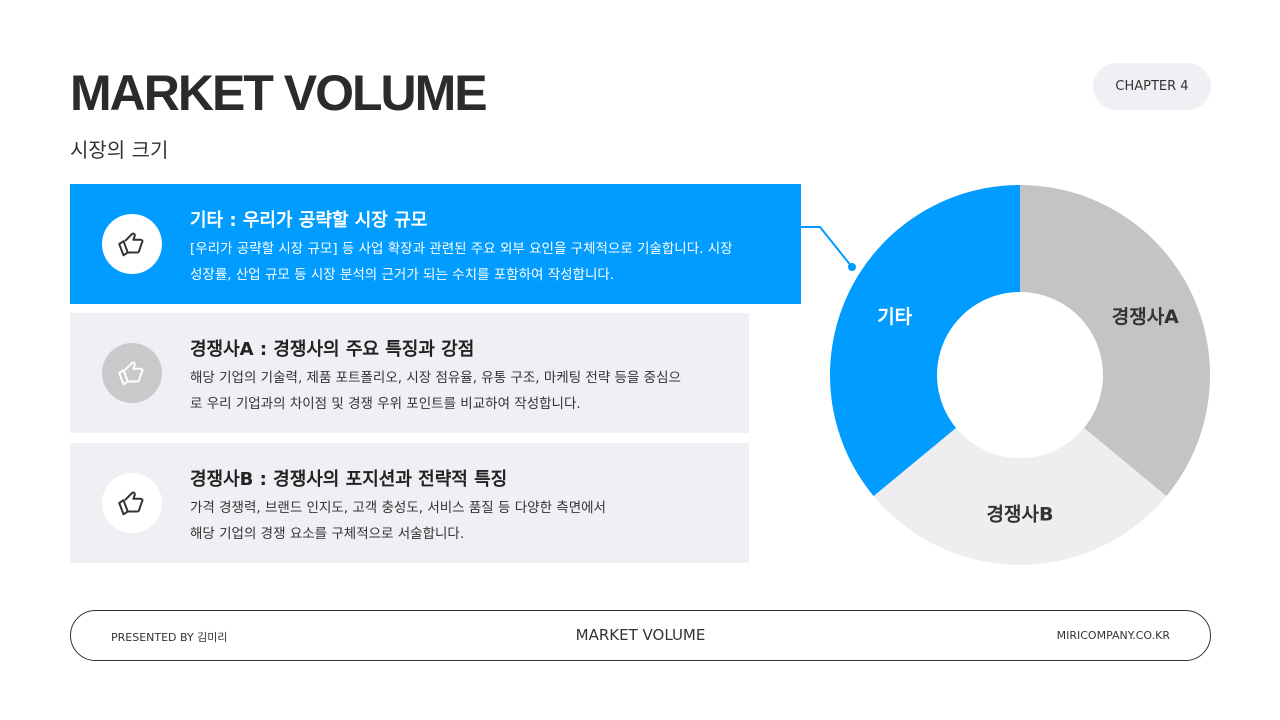 This screenshot has height=720, width=1280. I want to click on donut-label-0: 경쟁사A, so click(1145, 317).